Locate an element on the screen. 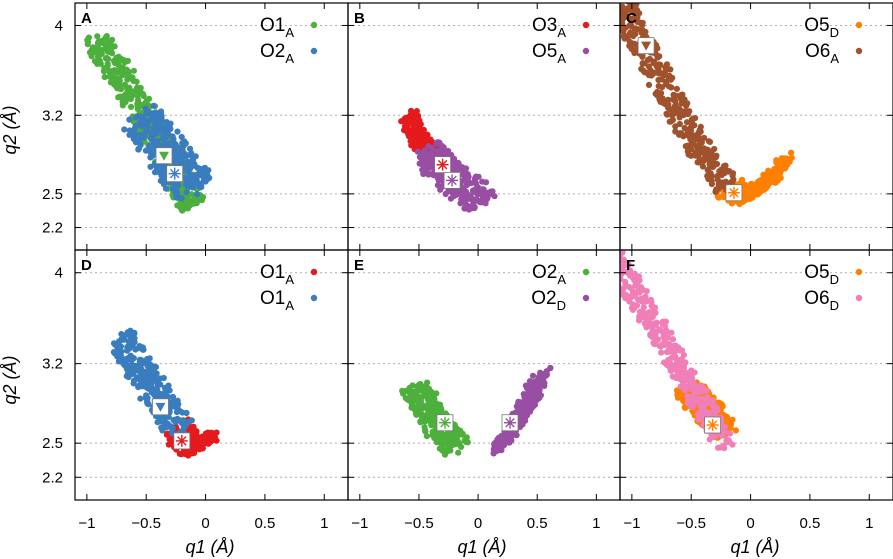  panel-frame is located at coordinates (484, 126).